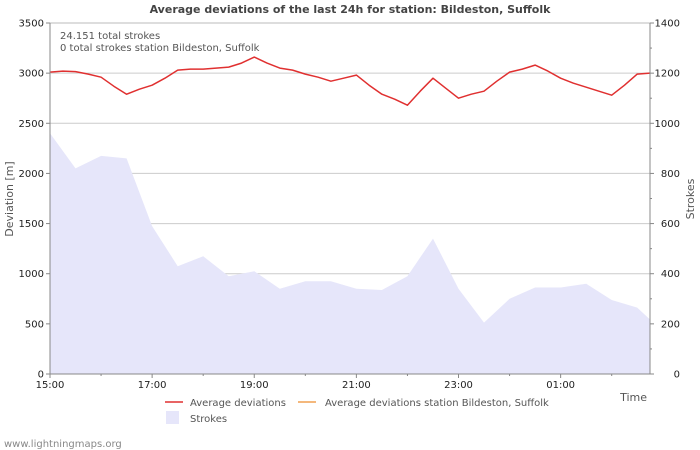 The width and height of the screenshot is (700, 450). I want to click on left-axis-ticks: 0 500 1000 1500 2000 2500 3000 3500, so click(34, 200).